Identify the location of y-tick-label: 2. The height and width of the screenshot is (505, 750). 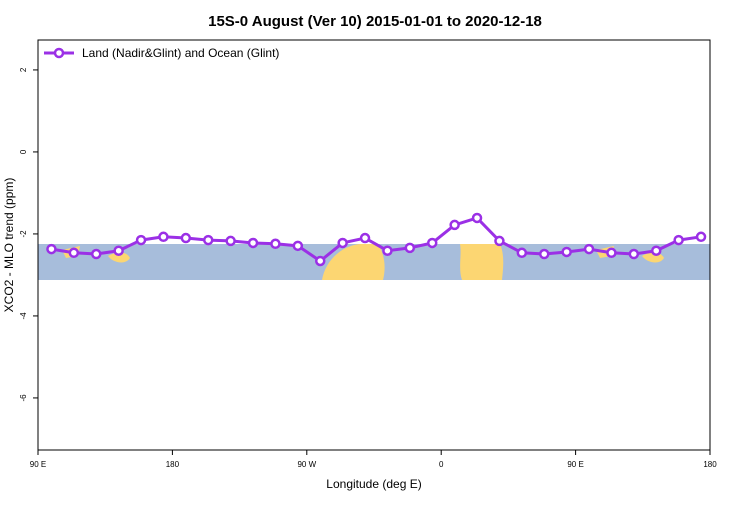
(23, 69).